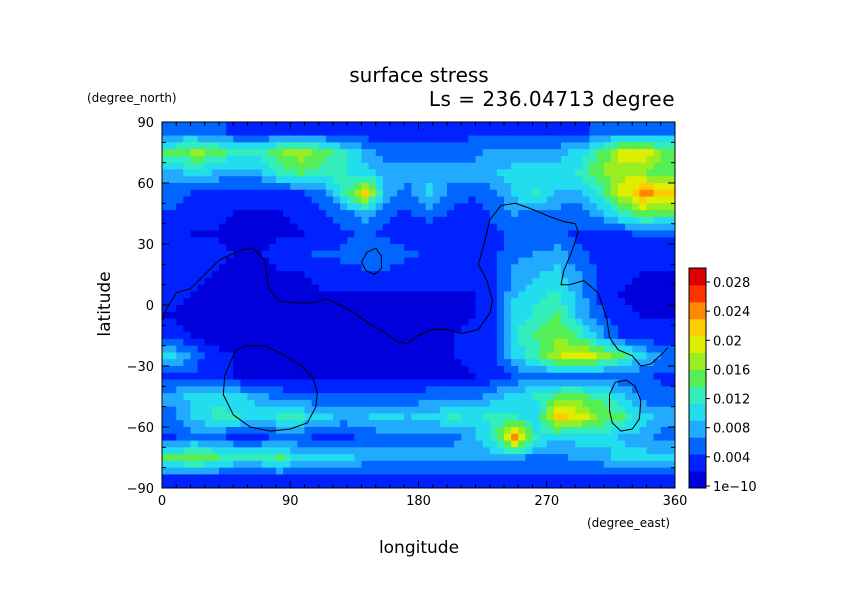 This screenshot has height=595, width=842. What do you see at coordinates (731, 370) in the screenshot?
I see `colorbar-label: 0.016` at bounding box center [731, 370].